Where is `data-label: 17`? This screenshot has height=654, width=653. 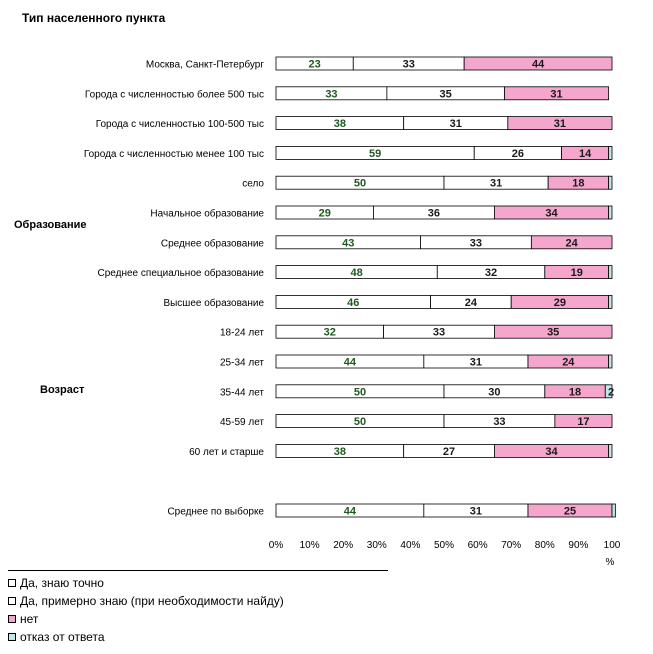 data-label: 17 is located at coordinates (583, 422).